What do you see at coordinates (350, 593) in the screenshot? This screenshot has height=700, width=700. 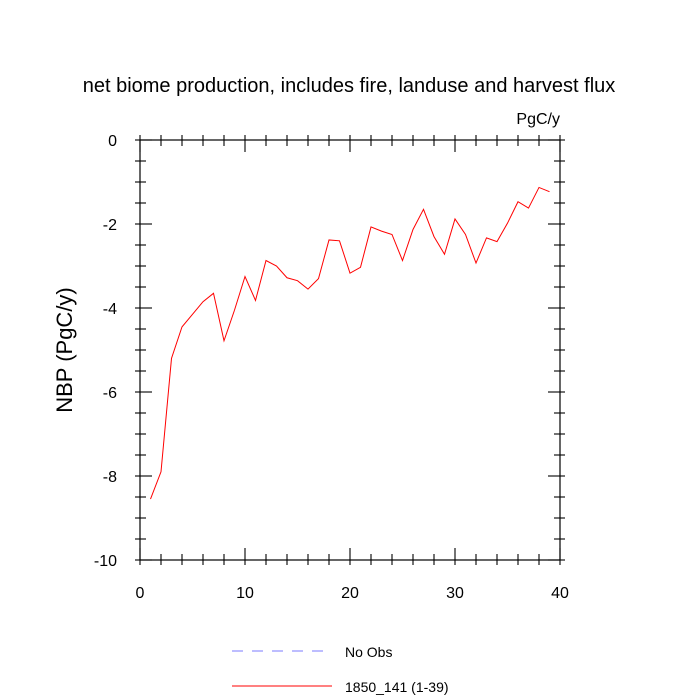 I see `x-tick-label: 20` at bounding box center [350, 593].